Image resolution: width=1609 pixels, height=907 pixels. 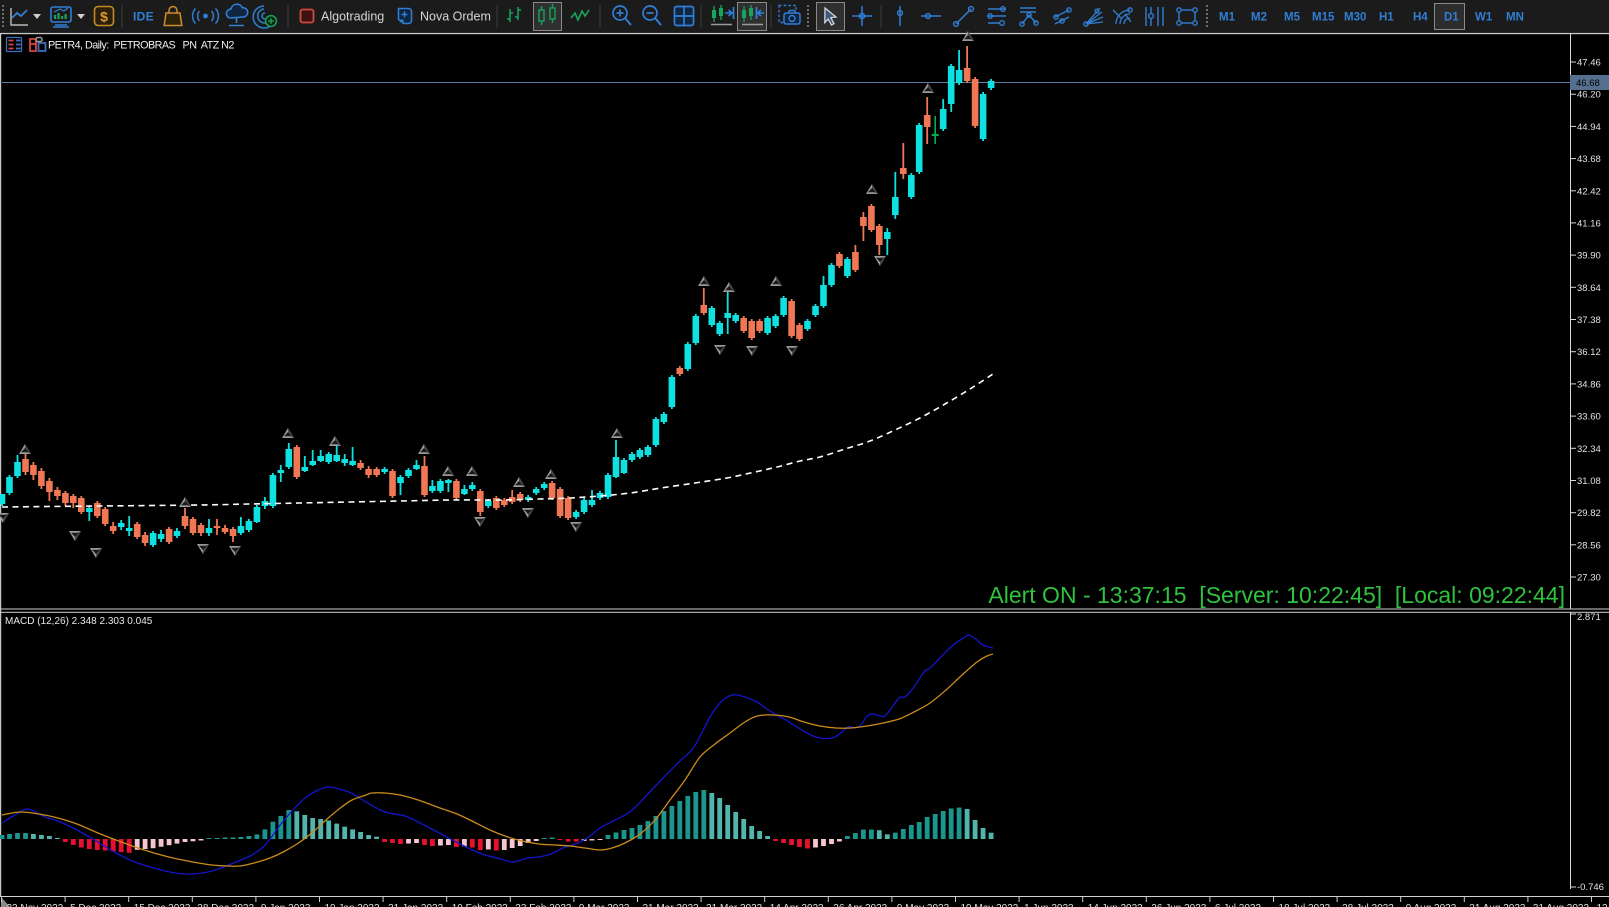 I want to click on svg-text: W1, so click(x=1484, y=18).